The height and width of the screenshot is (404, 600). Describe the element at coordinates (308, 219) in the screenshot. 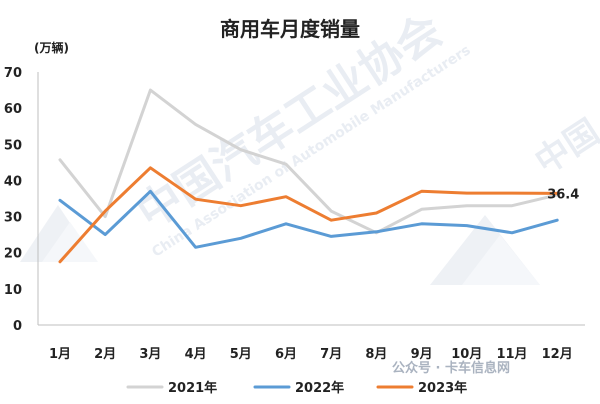

I see `series-line-2022年` at that location.